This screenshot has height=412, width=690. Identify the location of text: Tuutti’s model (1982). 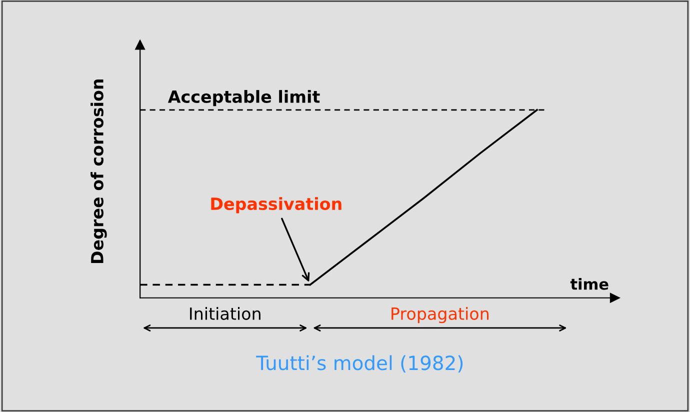
(359, 364).